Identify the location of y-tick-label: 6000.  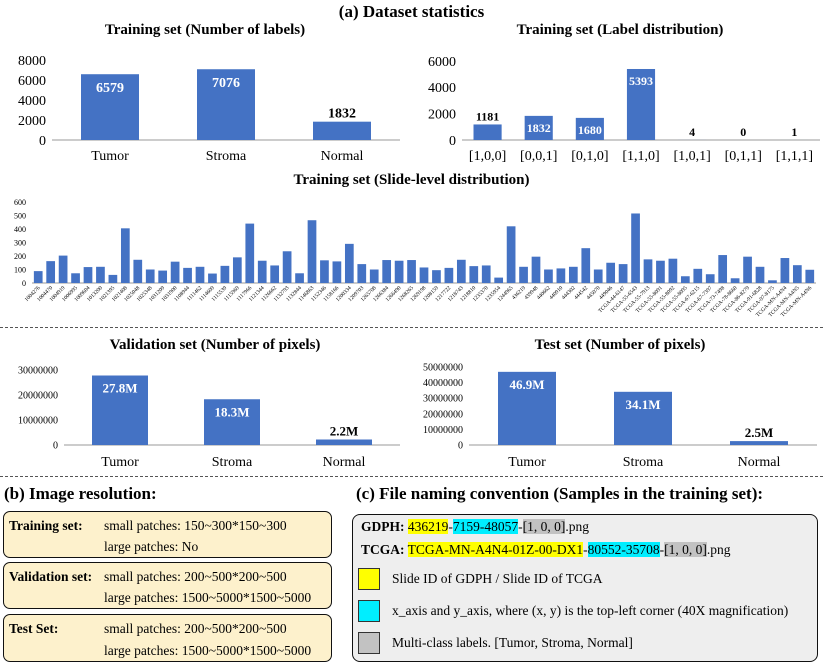
(32, 81).